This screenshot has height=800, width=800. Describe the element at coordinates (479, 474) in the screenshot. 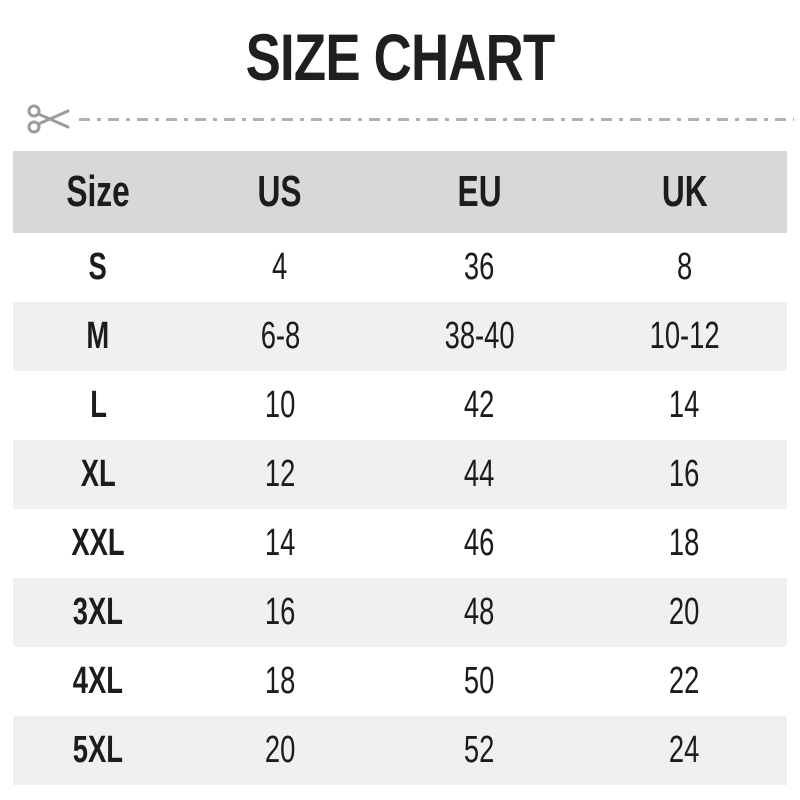

I see `eu-cell: 44` at that location.